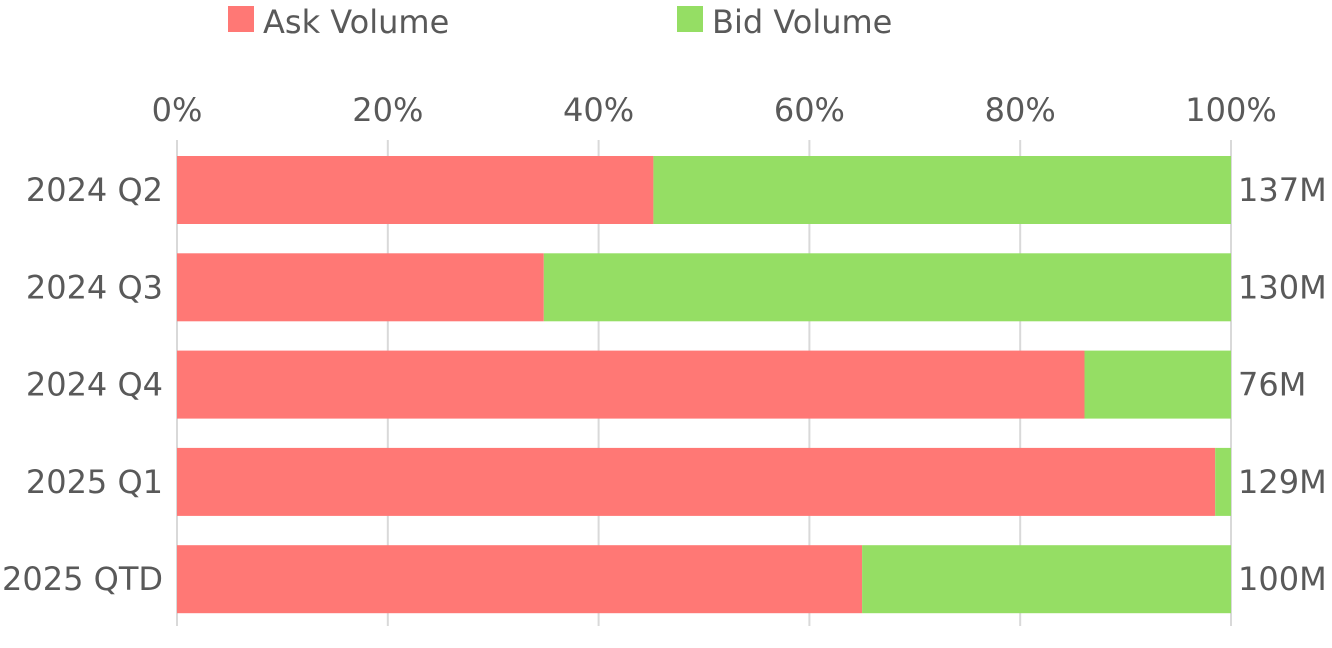 This screenshot has height=648, width=1332. What do you see at coordinates (356, 22) in the screenshot?
I see `legend-label-0: Ask Volume` at bounding box center [356, 22].